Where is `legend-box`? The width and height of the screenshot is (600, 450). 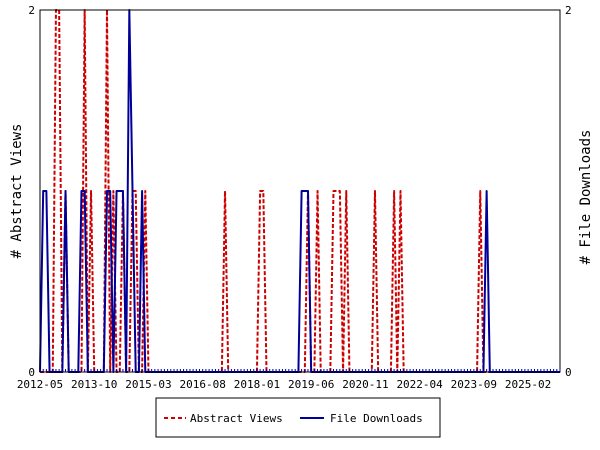 legend-box is located at coordinates (298, 417).